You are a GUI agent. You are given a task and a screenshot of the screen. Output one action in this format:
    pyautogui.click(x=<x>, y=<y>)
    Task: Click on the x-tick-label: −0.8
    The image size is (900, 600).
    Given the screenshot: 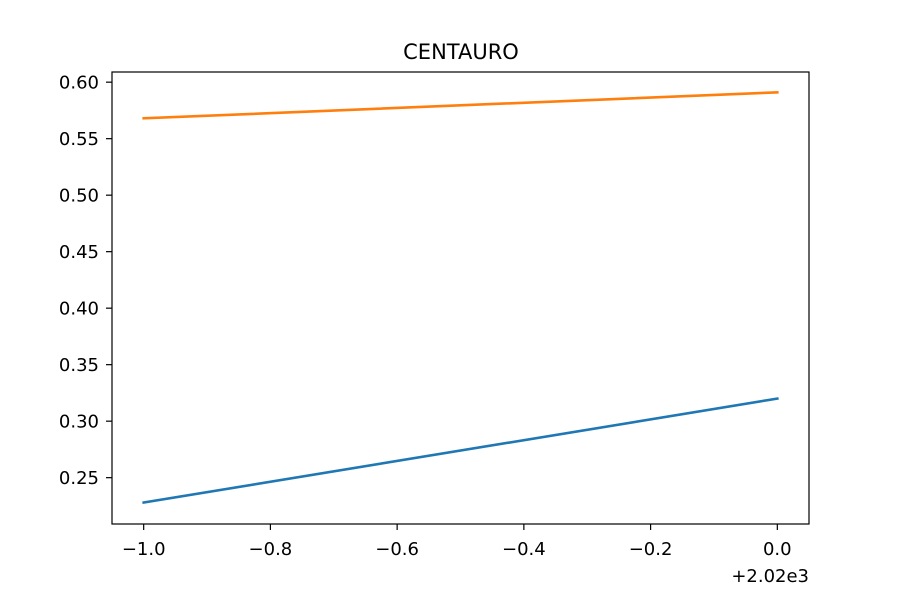 What is the action you would take?
    pyautogui.click(x=271, y=549)
    